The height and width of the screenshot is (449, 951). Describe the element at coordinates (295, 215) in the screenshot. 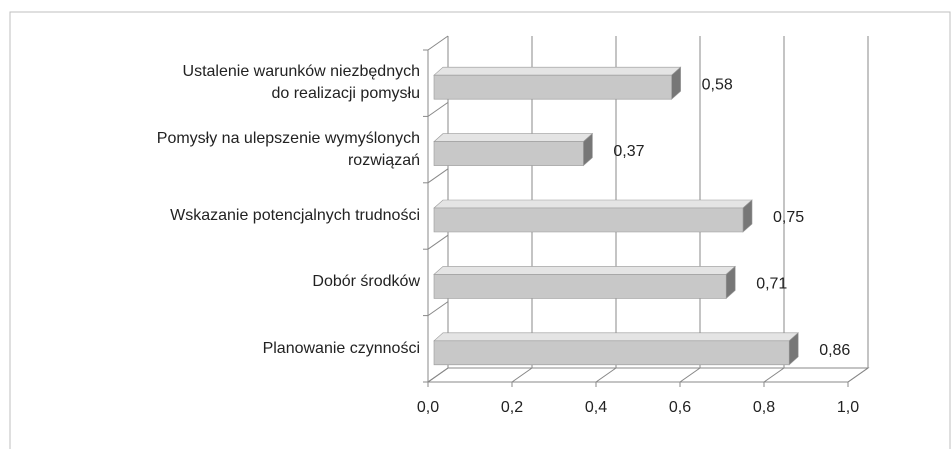

I see `category-label: Wskazanie potencjalnych trudności` at that location.